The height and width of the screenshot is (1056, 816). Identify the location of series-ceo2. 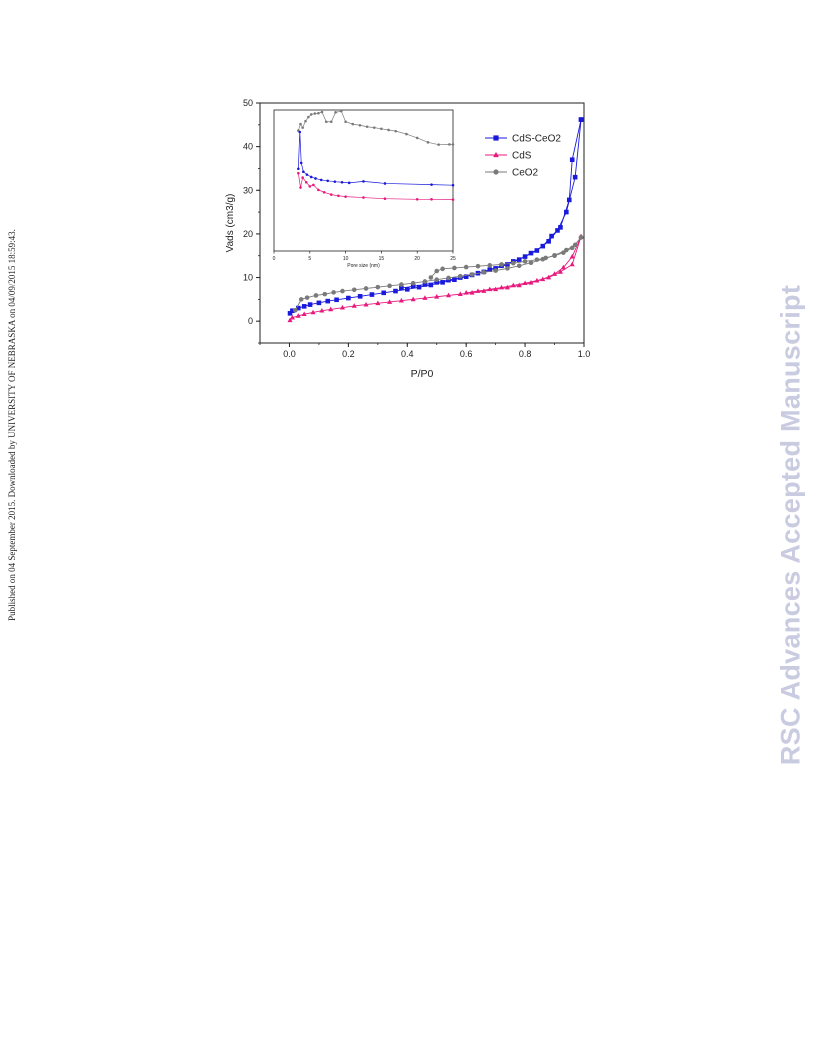
(438, 274).